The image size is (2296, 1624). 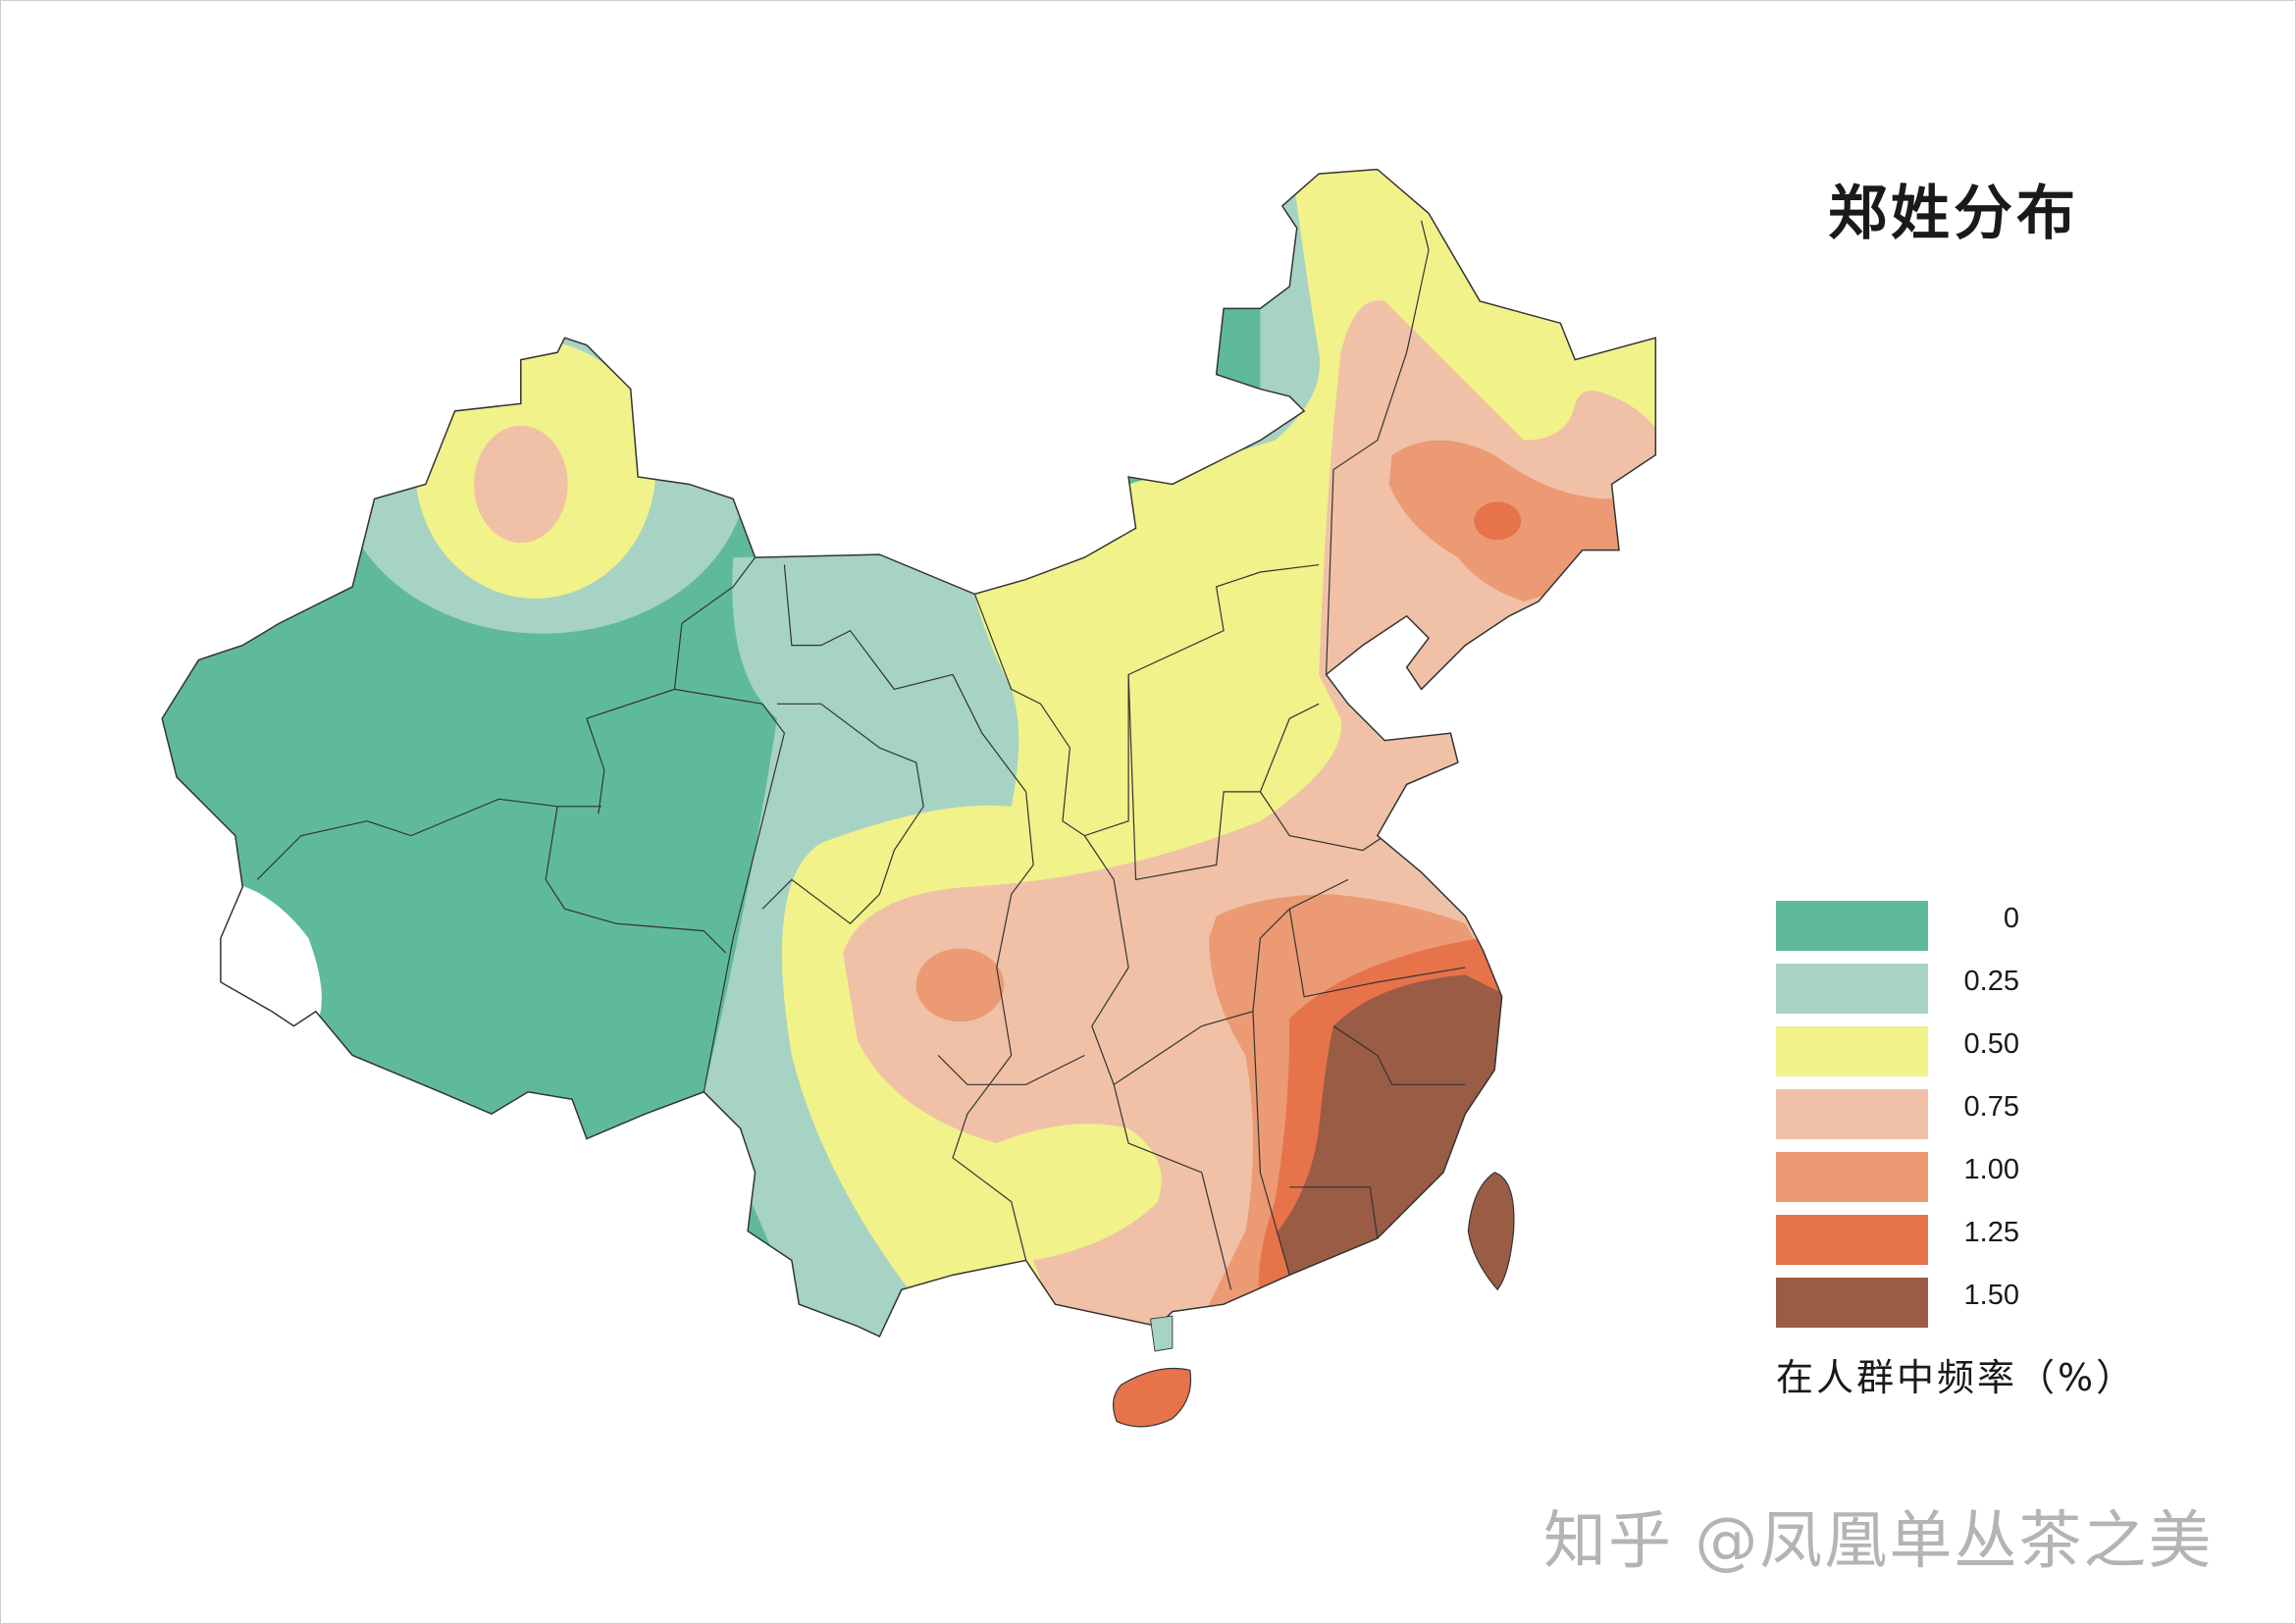 What do you see at coordinates (1394, 1126) in the screenshot?
I see `zone-1.50` at bounding box center [1394, 1126].